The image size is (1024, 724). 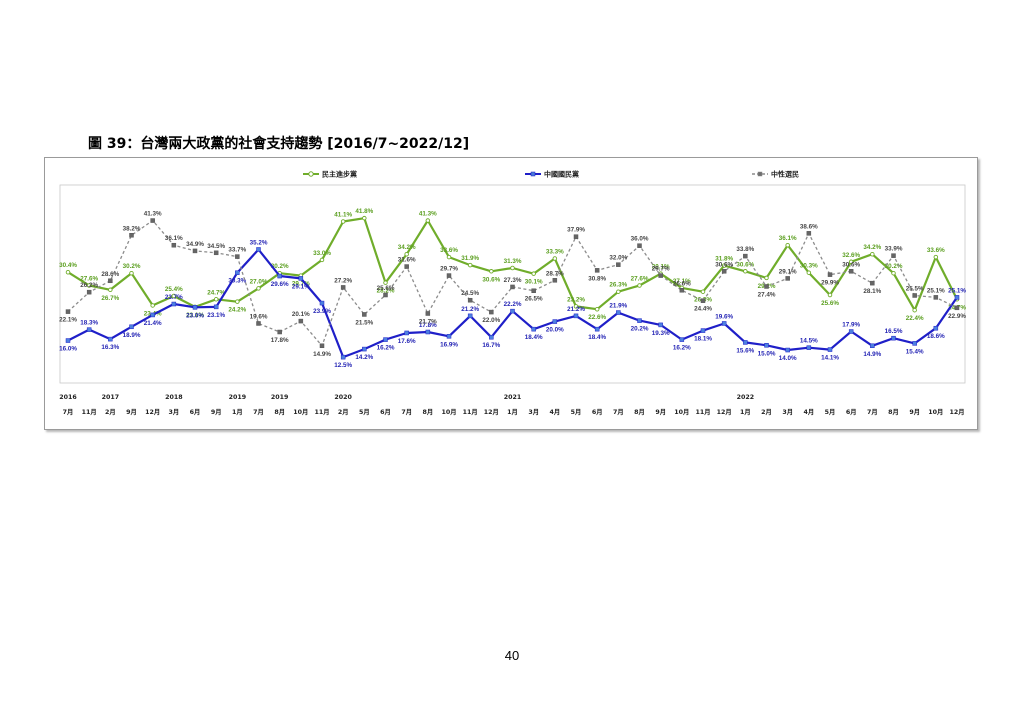 I want to click on x-tick-year: 2016, so click(x=68, y=397).